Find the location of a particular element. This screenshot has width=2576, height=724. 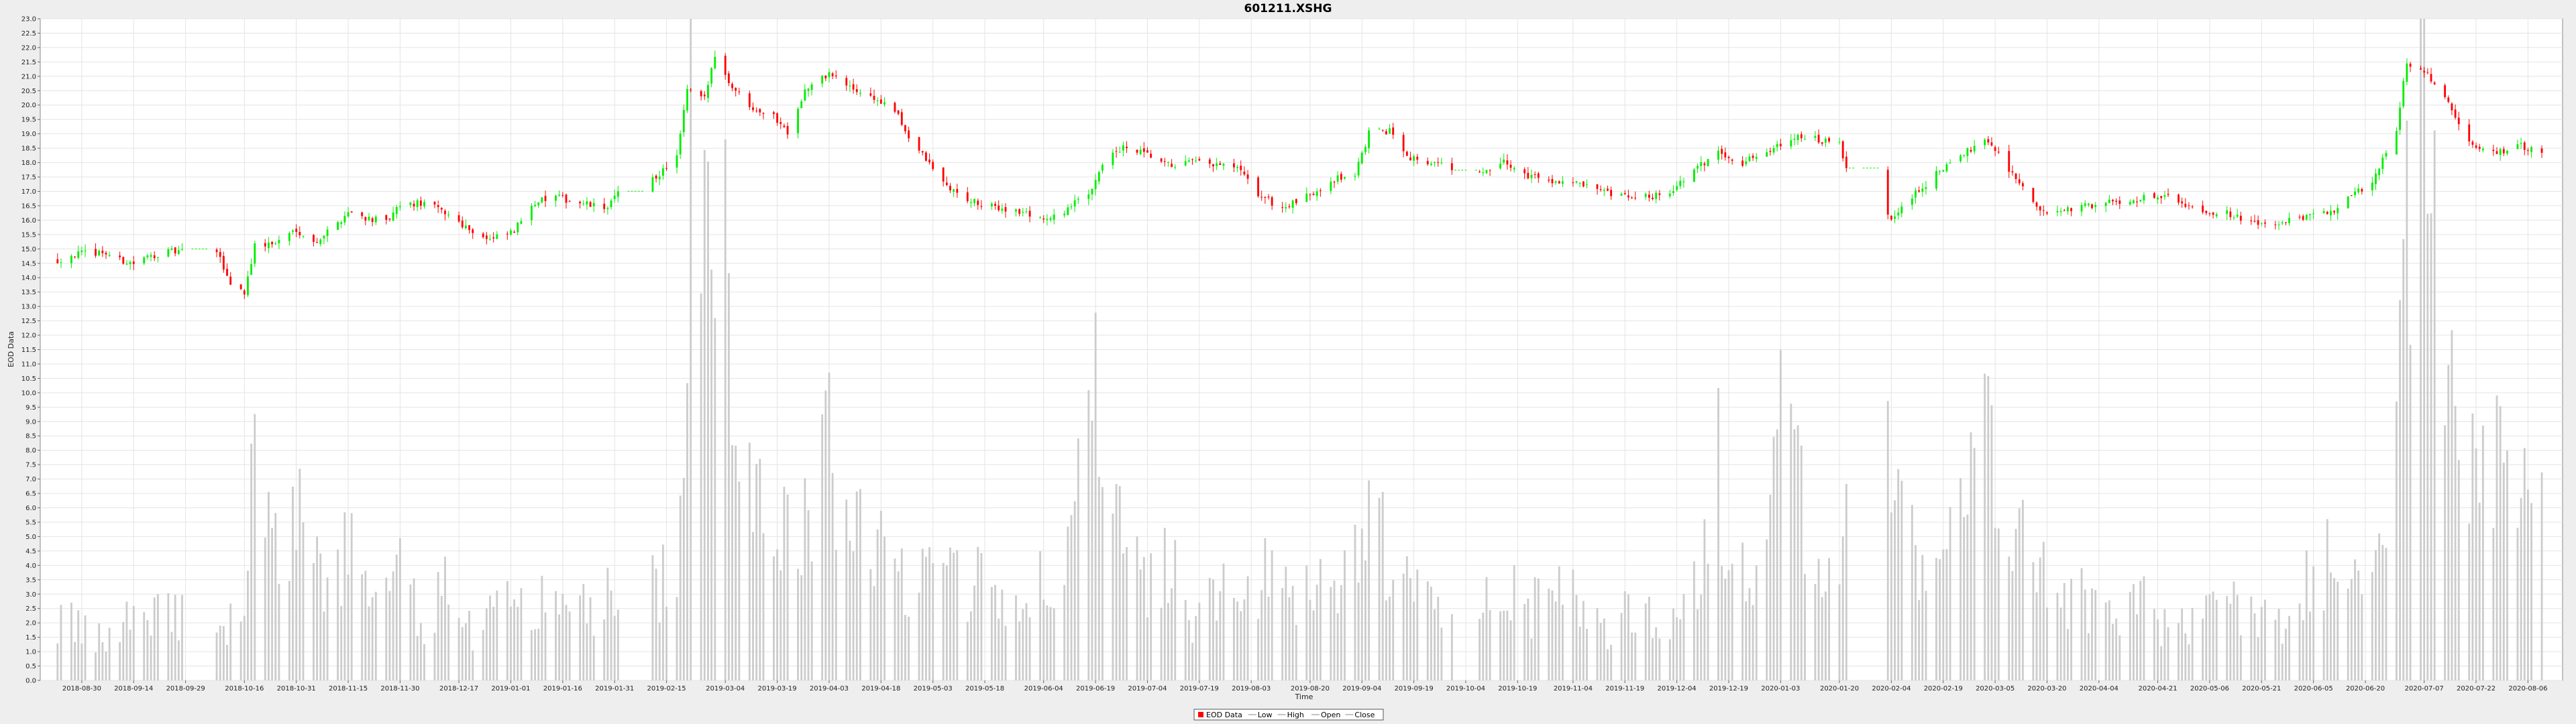

x-tick-label: 2019-11-04 is located at coordinates (1573, 688).